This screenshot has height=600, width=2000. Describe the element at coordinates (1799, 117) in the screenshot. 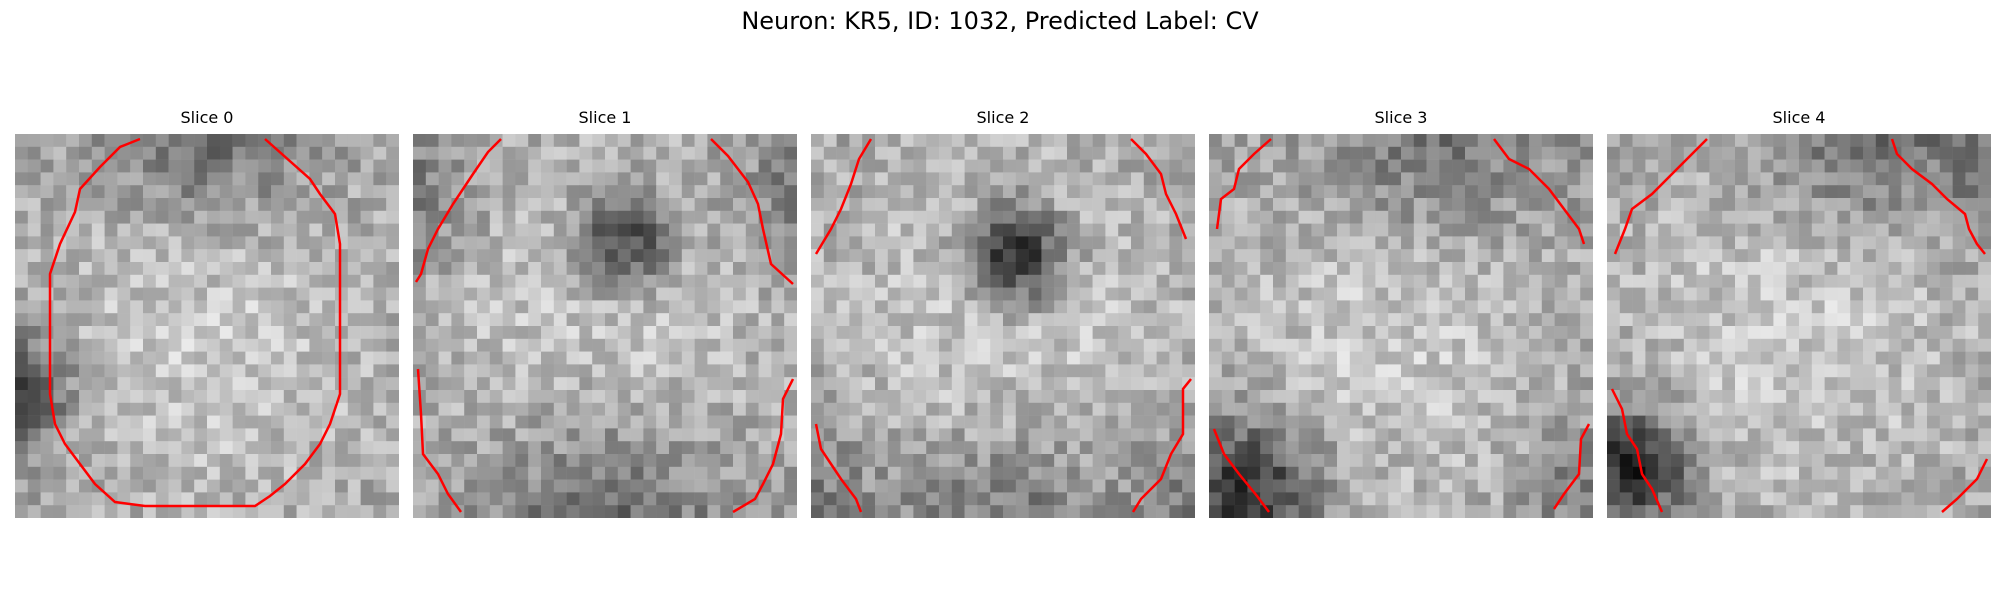

I see `slice-title: Slice 4` at that location.